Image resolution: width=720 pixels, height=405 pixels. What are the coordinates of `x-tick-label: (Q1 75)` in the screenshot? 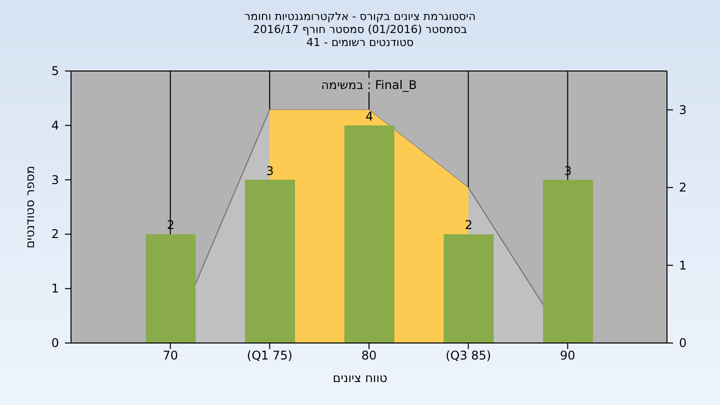 It's located at (269, 355).